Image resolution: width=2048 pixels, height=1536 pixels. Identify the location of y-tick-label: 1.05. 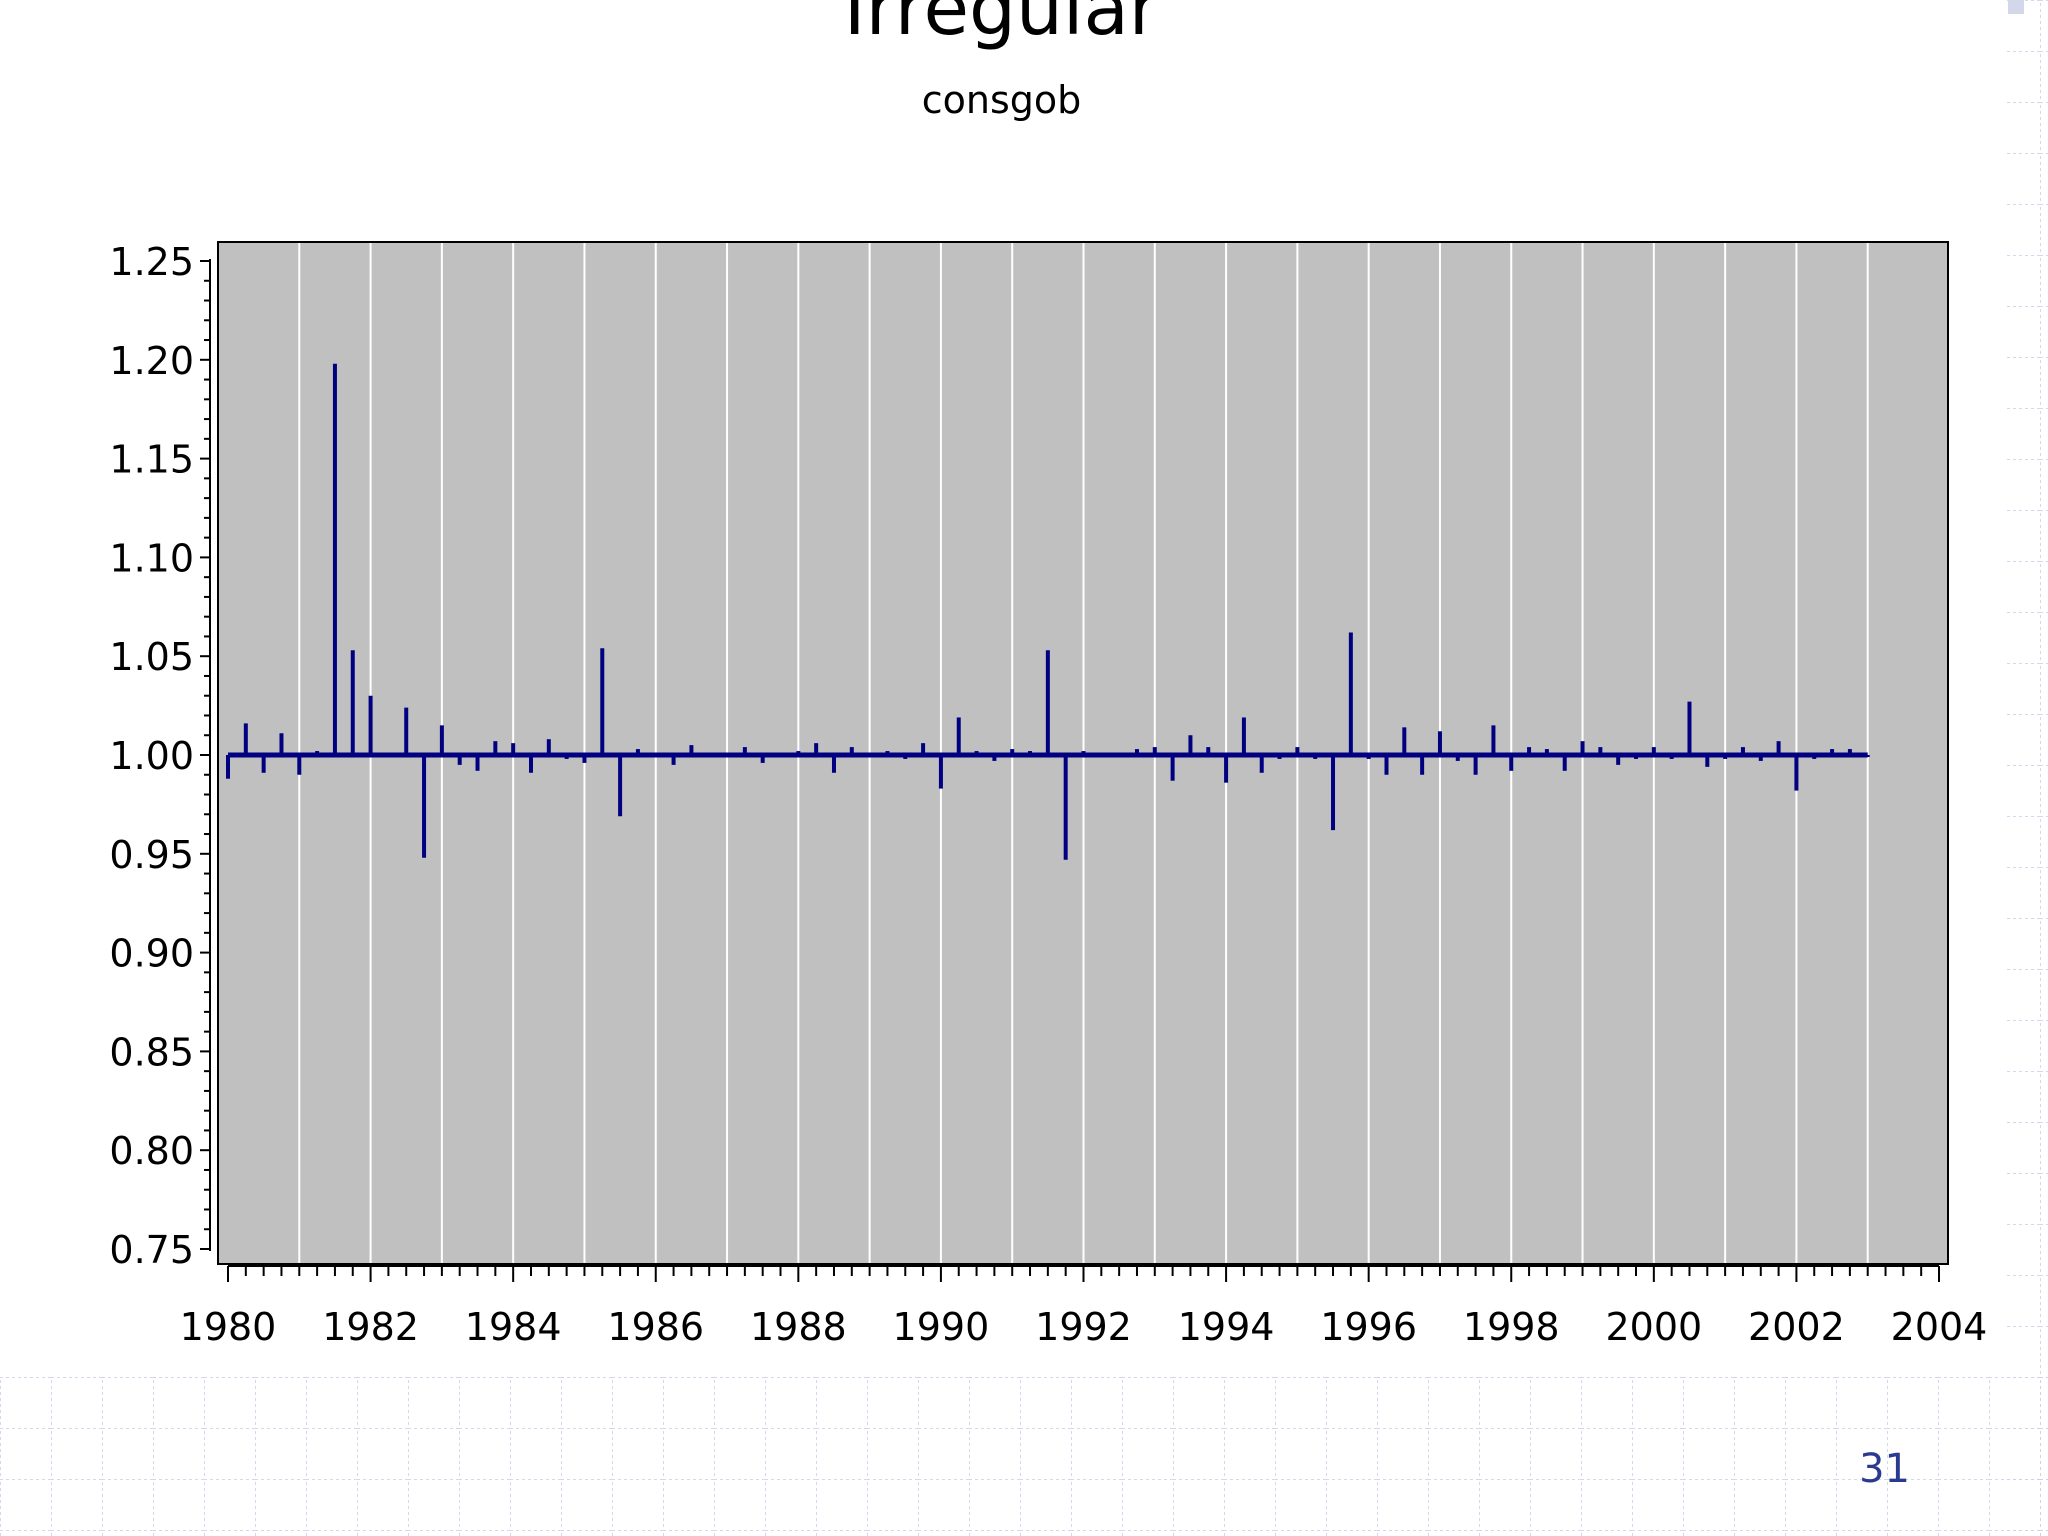
(151, 657).